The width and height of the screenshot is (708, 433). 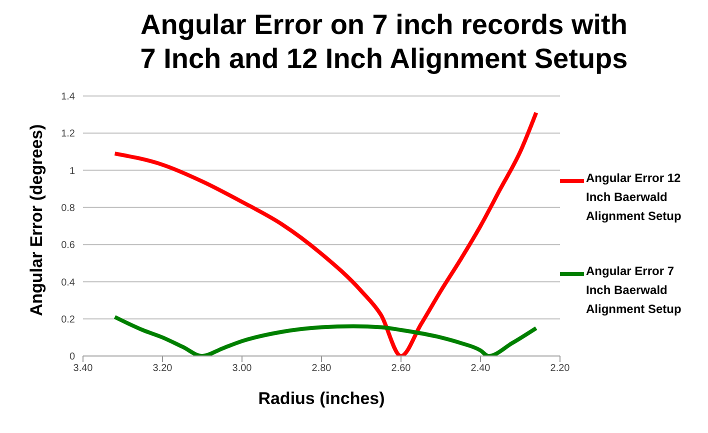 What do you see at coordinates (36, 220) in the screenshot?
I see `y-axis-title: Angular Error (degrees)` at bounding box center [36, 220].